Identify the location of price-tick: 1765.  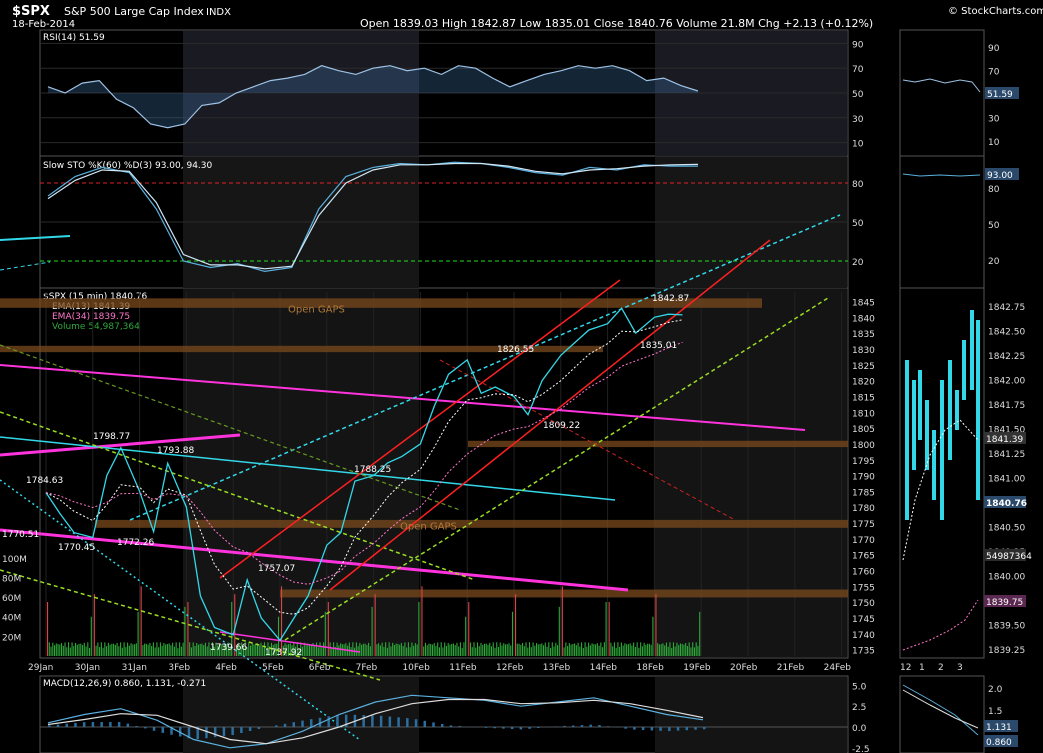
(863, 557).